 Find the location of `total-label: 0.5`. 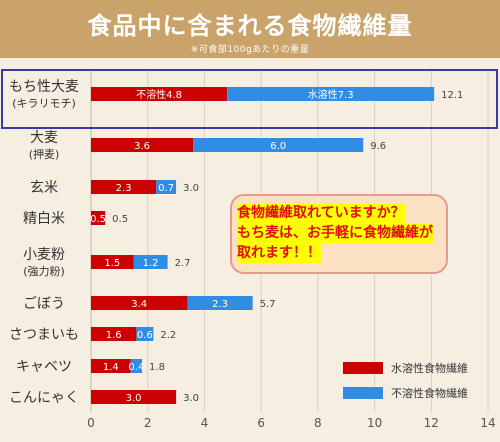

total-label: 0.5 is located at coordinates (120, 219).